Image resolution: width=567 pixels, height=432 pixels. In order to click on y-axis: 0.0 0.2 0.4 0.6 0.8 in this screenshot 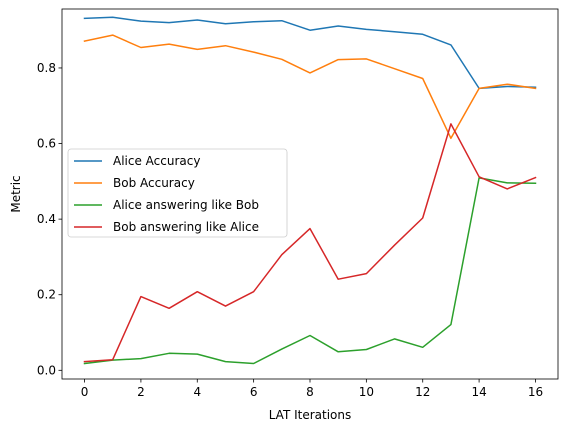, I will do `click(49, 219)`.